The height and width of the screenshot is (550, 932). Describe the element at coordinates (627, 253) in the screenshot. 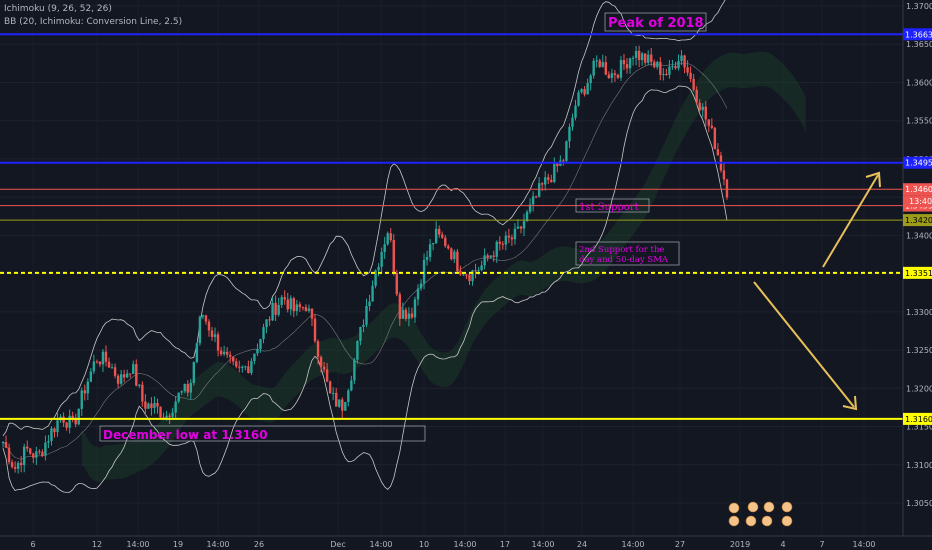

I see `support2-box` at that location.